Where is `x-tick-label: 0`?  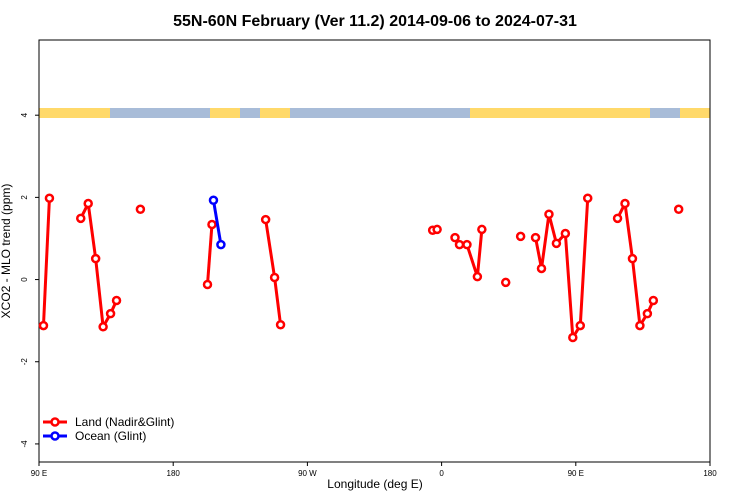 x-tick-label: 0 is located at coordinates (441, 473).